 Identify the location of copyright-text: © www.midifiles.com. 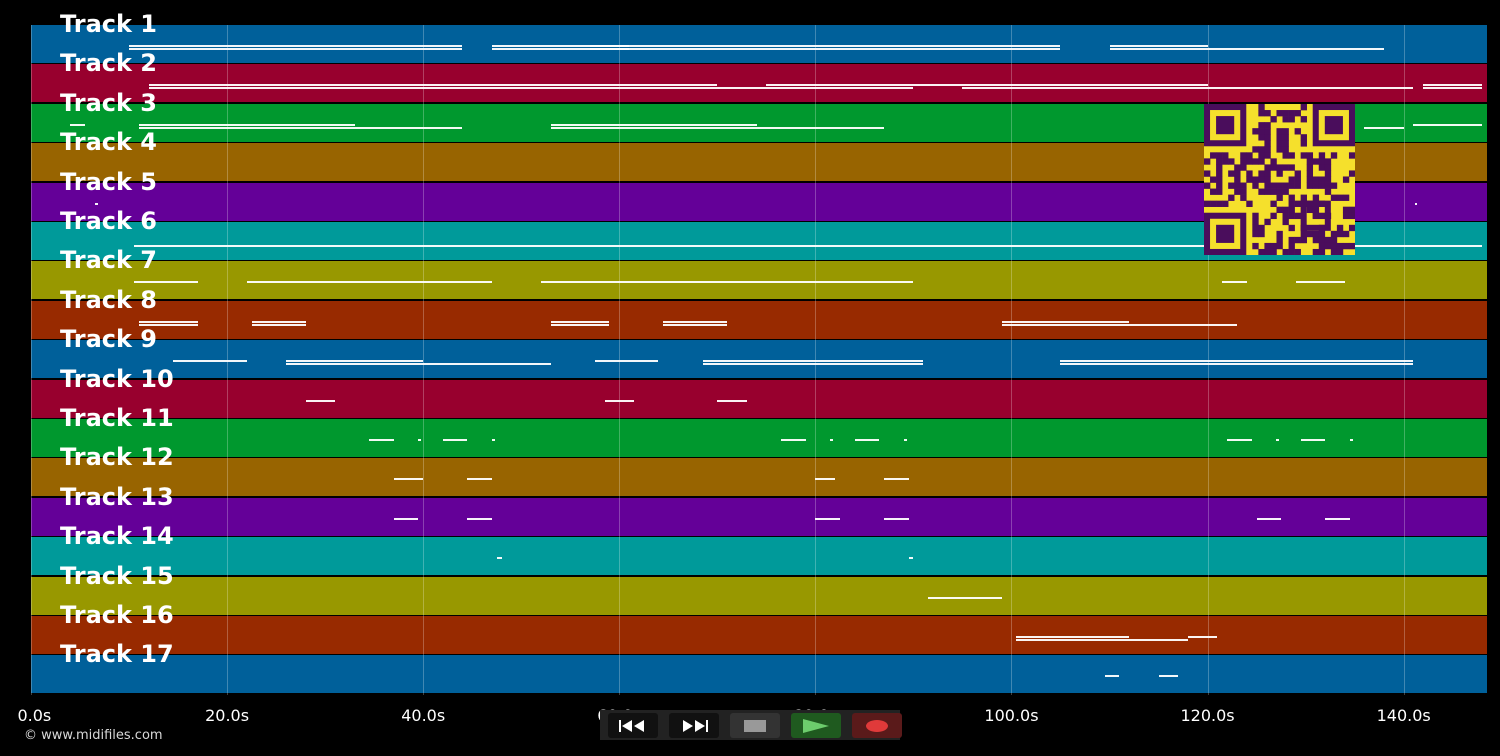
(93, 735).